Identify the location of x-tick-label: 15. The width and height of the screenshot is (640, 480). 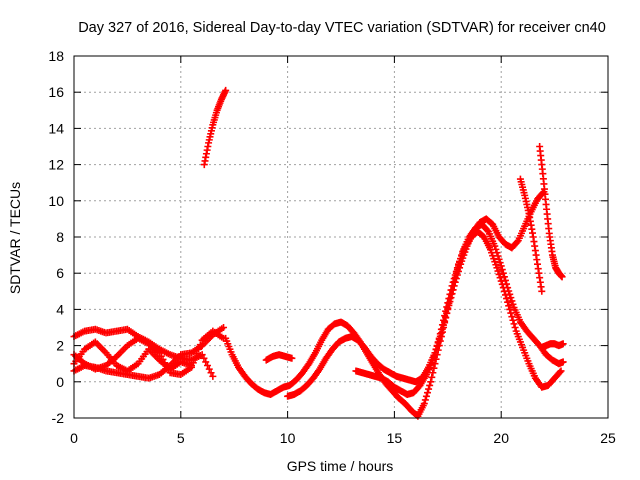
(395, 438).